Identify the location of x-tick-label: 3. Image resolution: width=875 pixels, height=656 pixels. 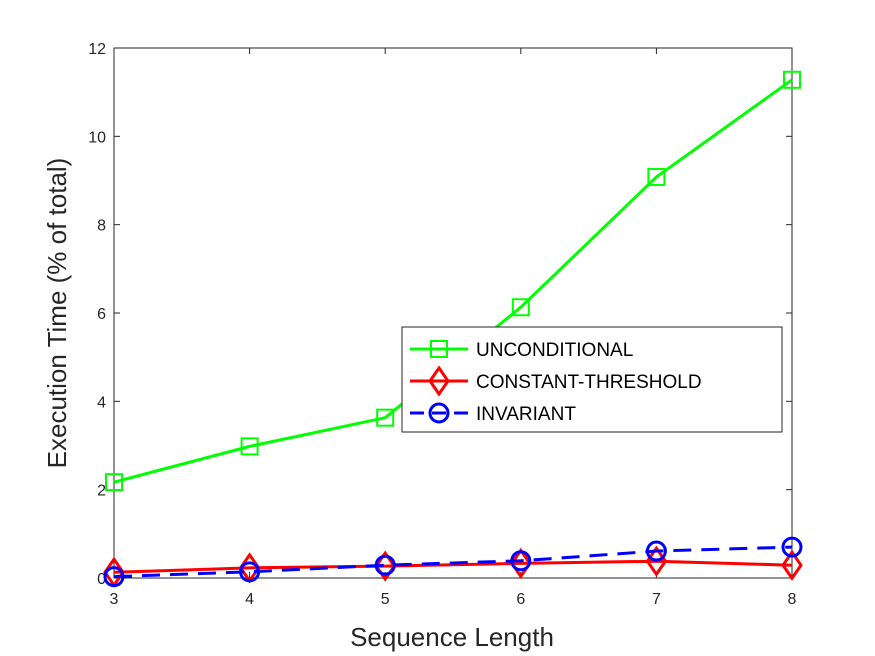
(114, 599).